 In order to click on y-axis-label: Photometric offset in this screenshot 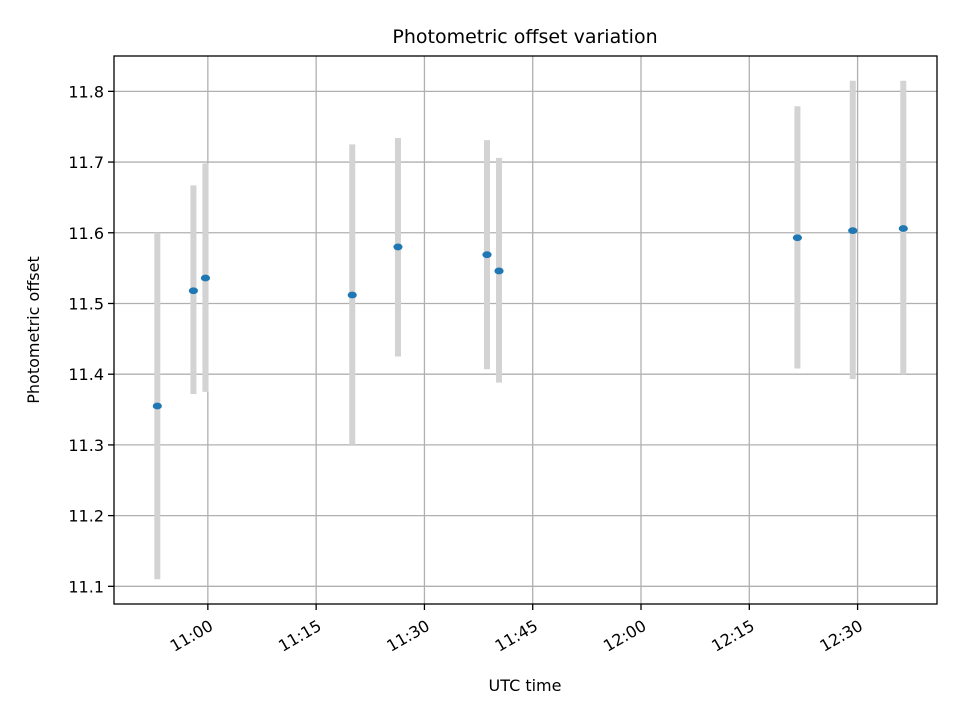, I will do `click(33, 330)`.